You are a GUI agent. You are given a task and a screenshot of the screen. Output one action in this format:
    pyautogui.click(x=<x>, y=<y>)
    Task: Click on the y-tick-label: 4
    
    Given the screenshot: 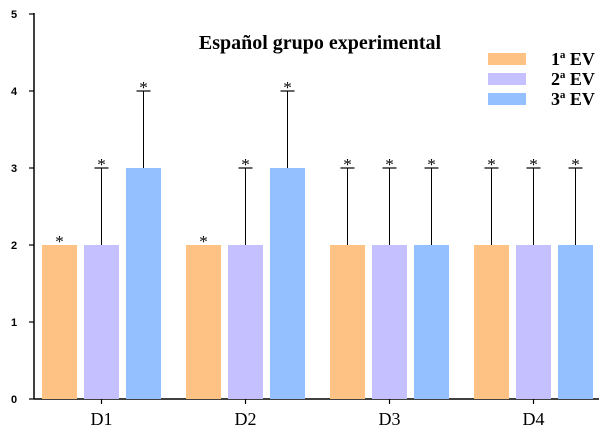 What is the action you would take?
    pyautogui.click(x=14, y=92)
    